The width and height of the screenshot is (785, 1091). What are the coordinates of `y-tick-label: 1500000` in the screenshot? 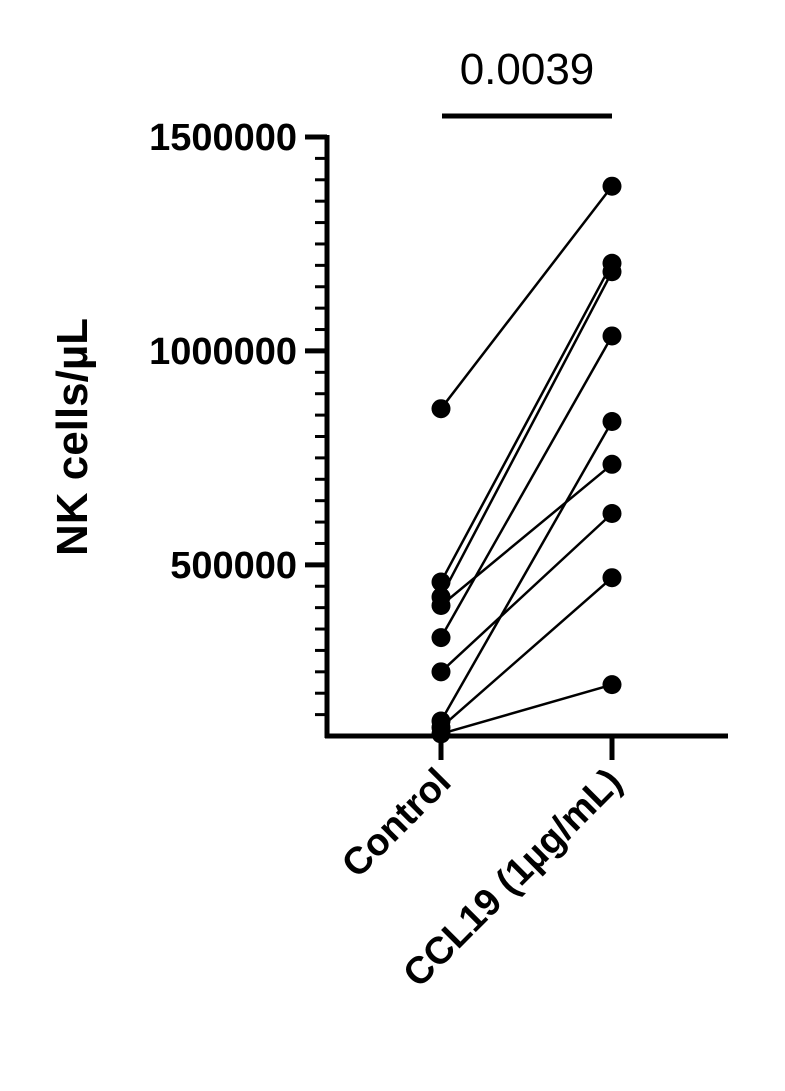 It's located at (223, 138).